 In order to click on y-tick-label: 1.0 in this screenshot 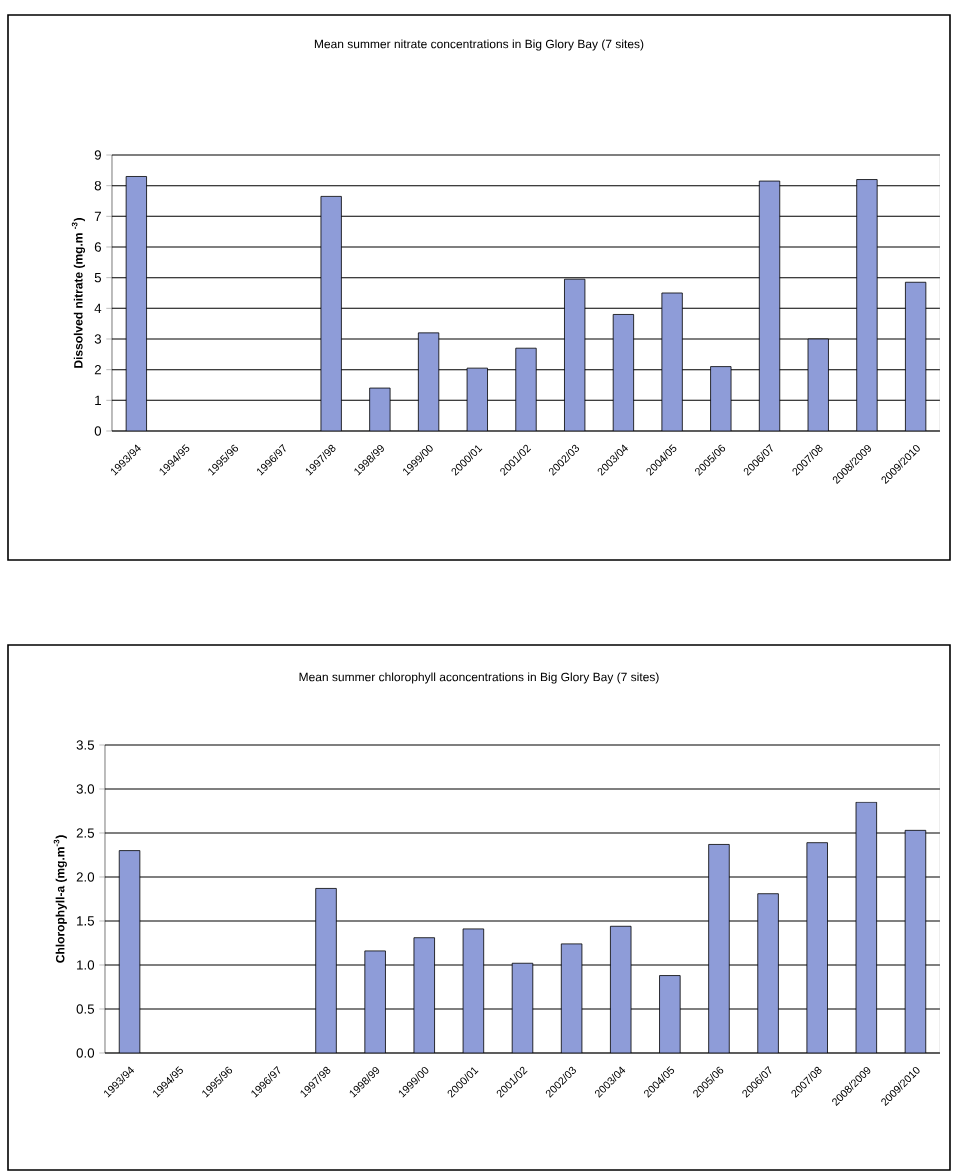, I will do `click(86, 965)`.